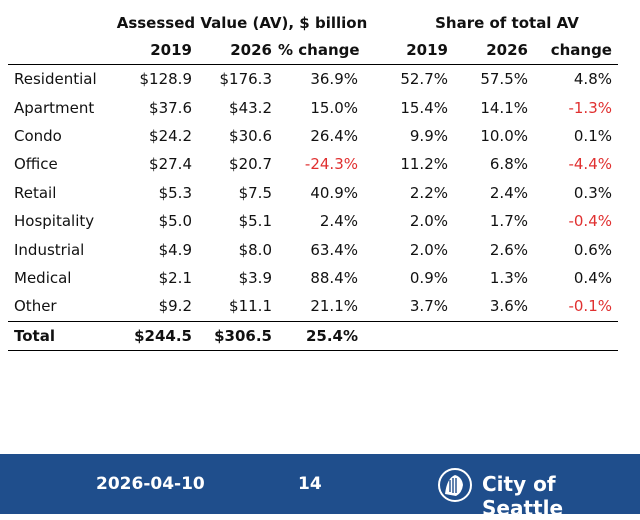  Describe the element at coordinates (55, 79) in the screenshot. I see `cell-category: Residential` at that location.